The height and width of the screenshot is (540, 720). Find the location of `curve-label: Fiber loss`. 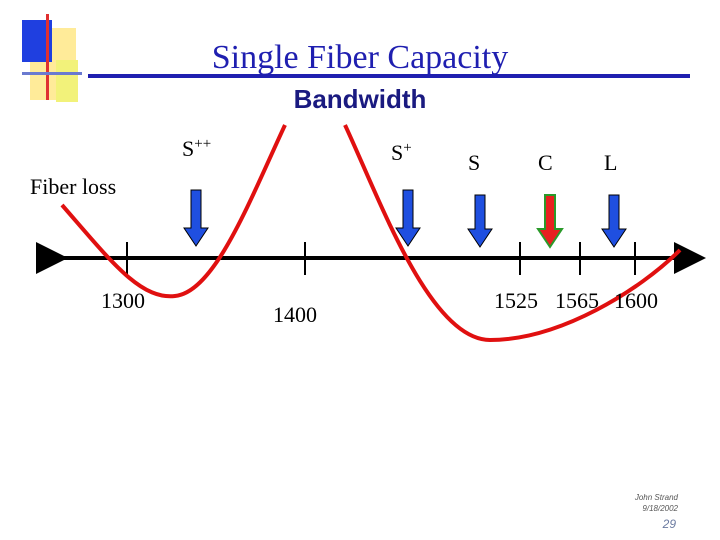

curve-label: Fiber loss is located at coordinates (73, 186).